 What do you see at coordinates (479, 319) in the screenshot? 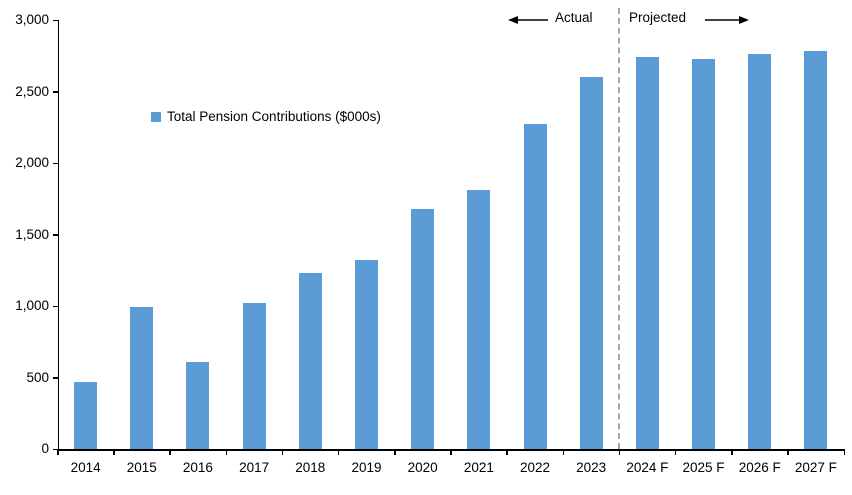
I see `bar-2021` at bounding box center [479, 319].